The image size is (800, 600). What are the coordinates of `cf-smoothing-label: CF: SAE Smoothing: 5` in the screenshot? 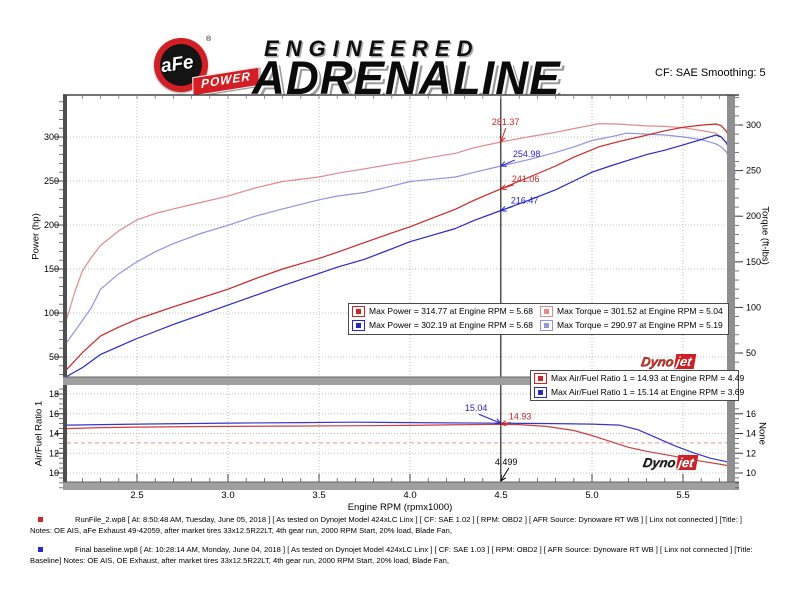 It's located at (710, 73).